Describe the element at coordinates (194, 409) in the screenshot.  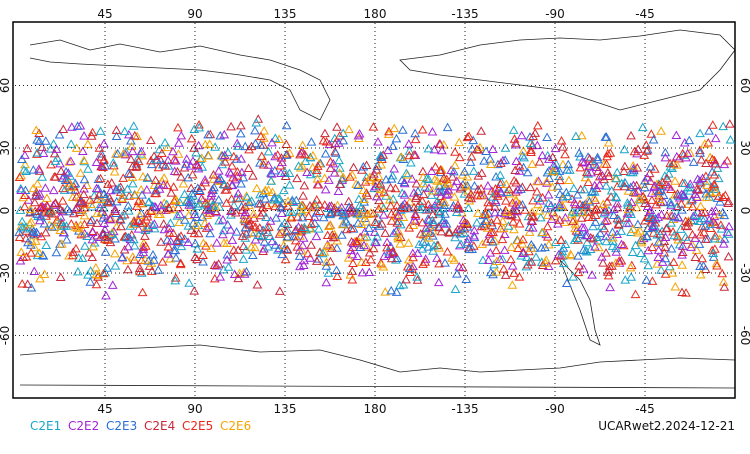
I see `x-tick-label-bottom: 90` at that location.